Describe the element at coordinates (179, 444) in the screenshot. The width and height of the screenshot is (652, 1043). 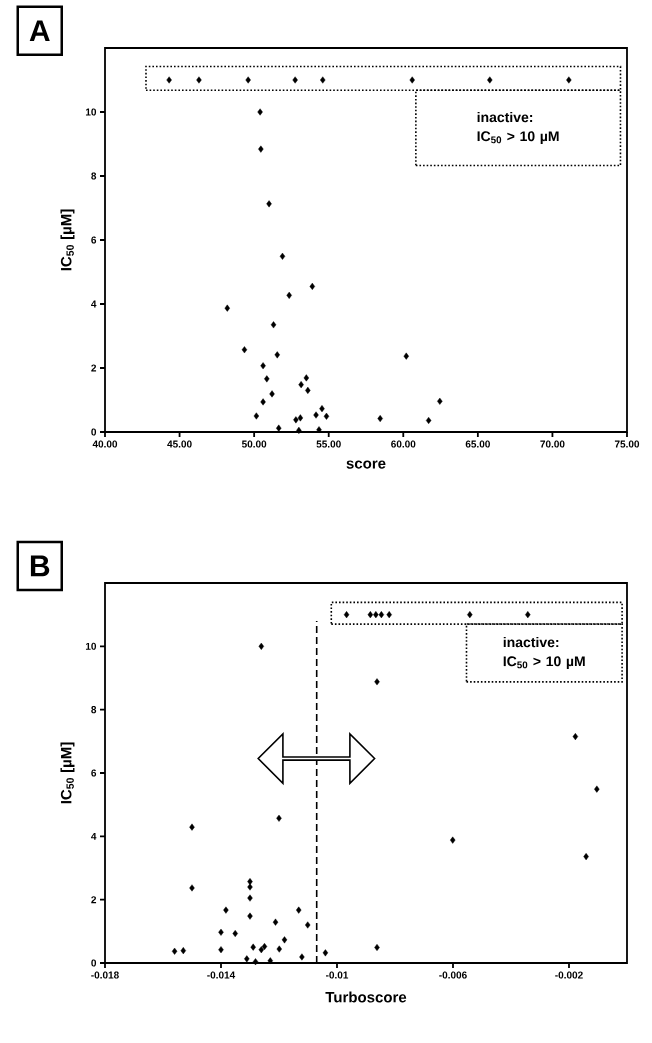
I see `x-tick-label: 45.00` at that location.